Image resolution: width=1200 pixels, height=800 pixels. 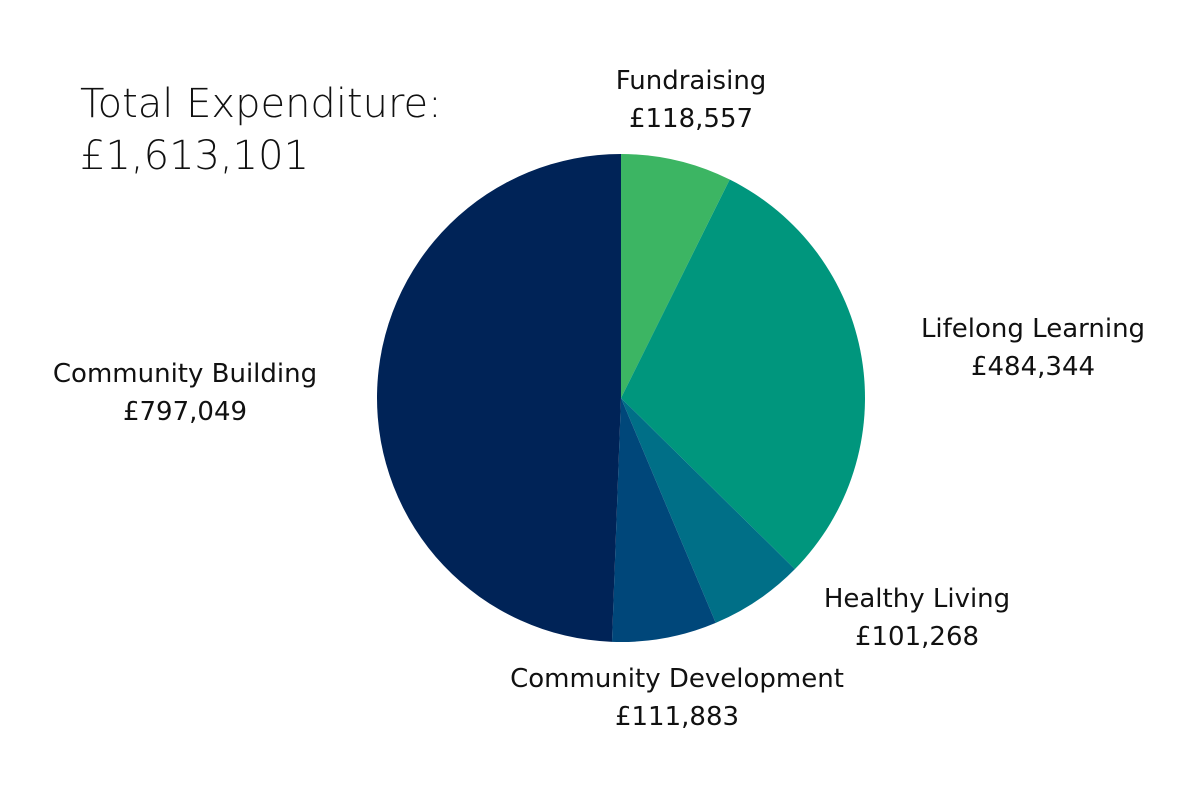 What do you see at coordinates (261, 130) in the screenshot?
I see `total-expenditure: Total Expenditure: £1,613,101` at bounding box center [261, 130].